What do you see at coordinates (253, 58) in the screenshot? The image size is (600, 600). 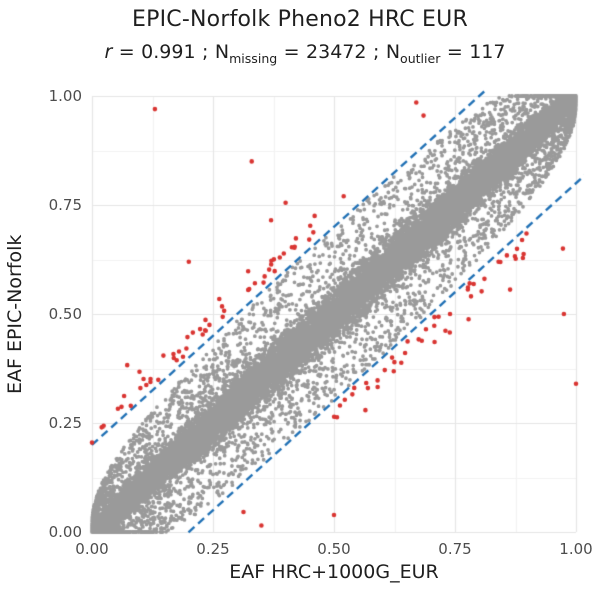 I see `subtitle-missing-subscript: missing` at bounding box center [253, 58].